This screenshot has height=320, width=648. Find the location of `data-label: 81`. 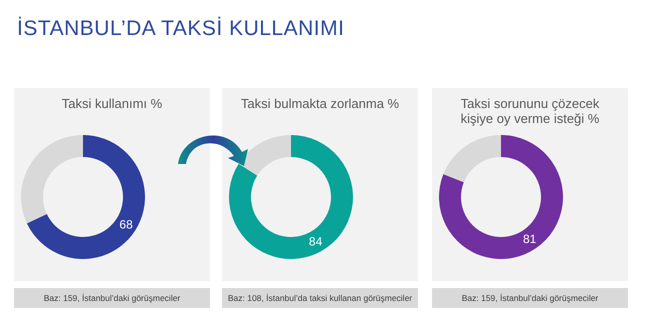

data-label: 81 is located at coordinates (529, 239).